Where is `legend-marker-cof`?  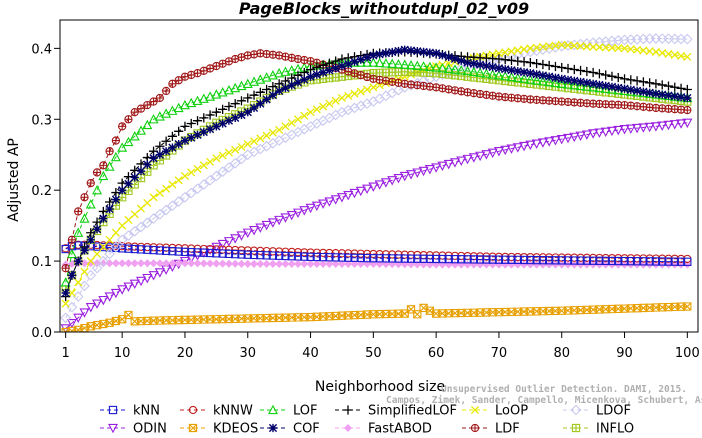
legend-marker-cof is located at coordinates (273, 428).